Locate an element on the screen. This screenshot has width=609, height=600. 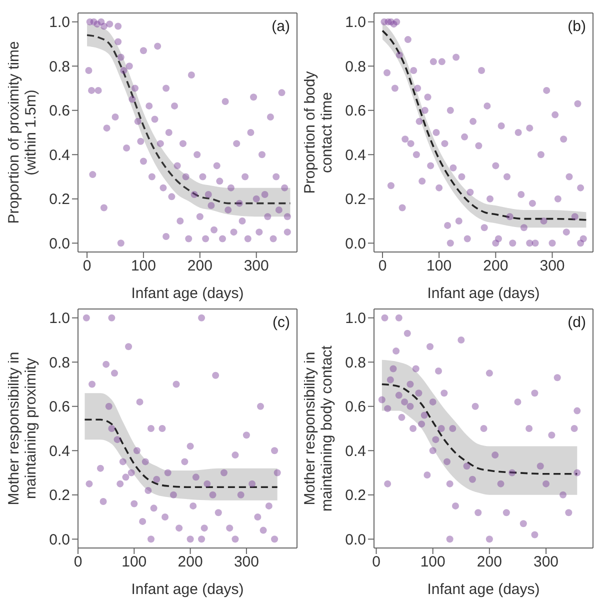
annotation: (c) is located at coordinates (281, 322).